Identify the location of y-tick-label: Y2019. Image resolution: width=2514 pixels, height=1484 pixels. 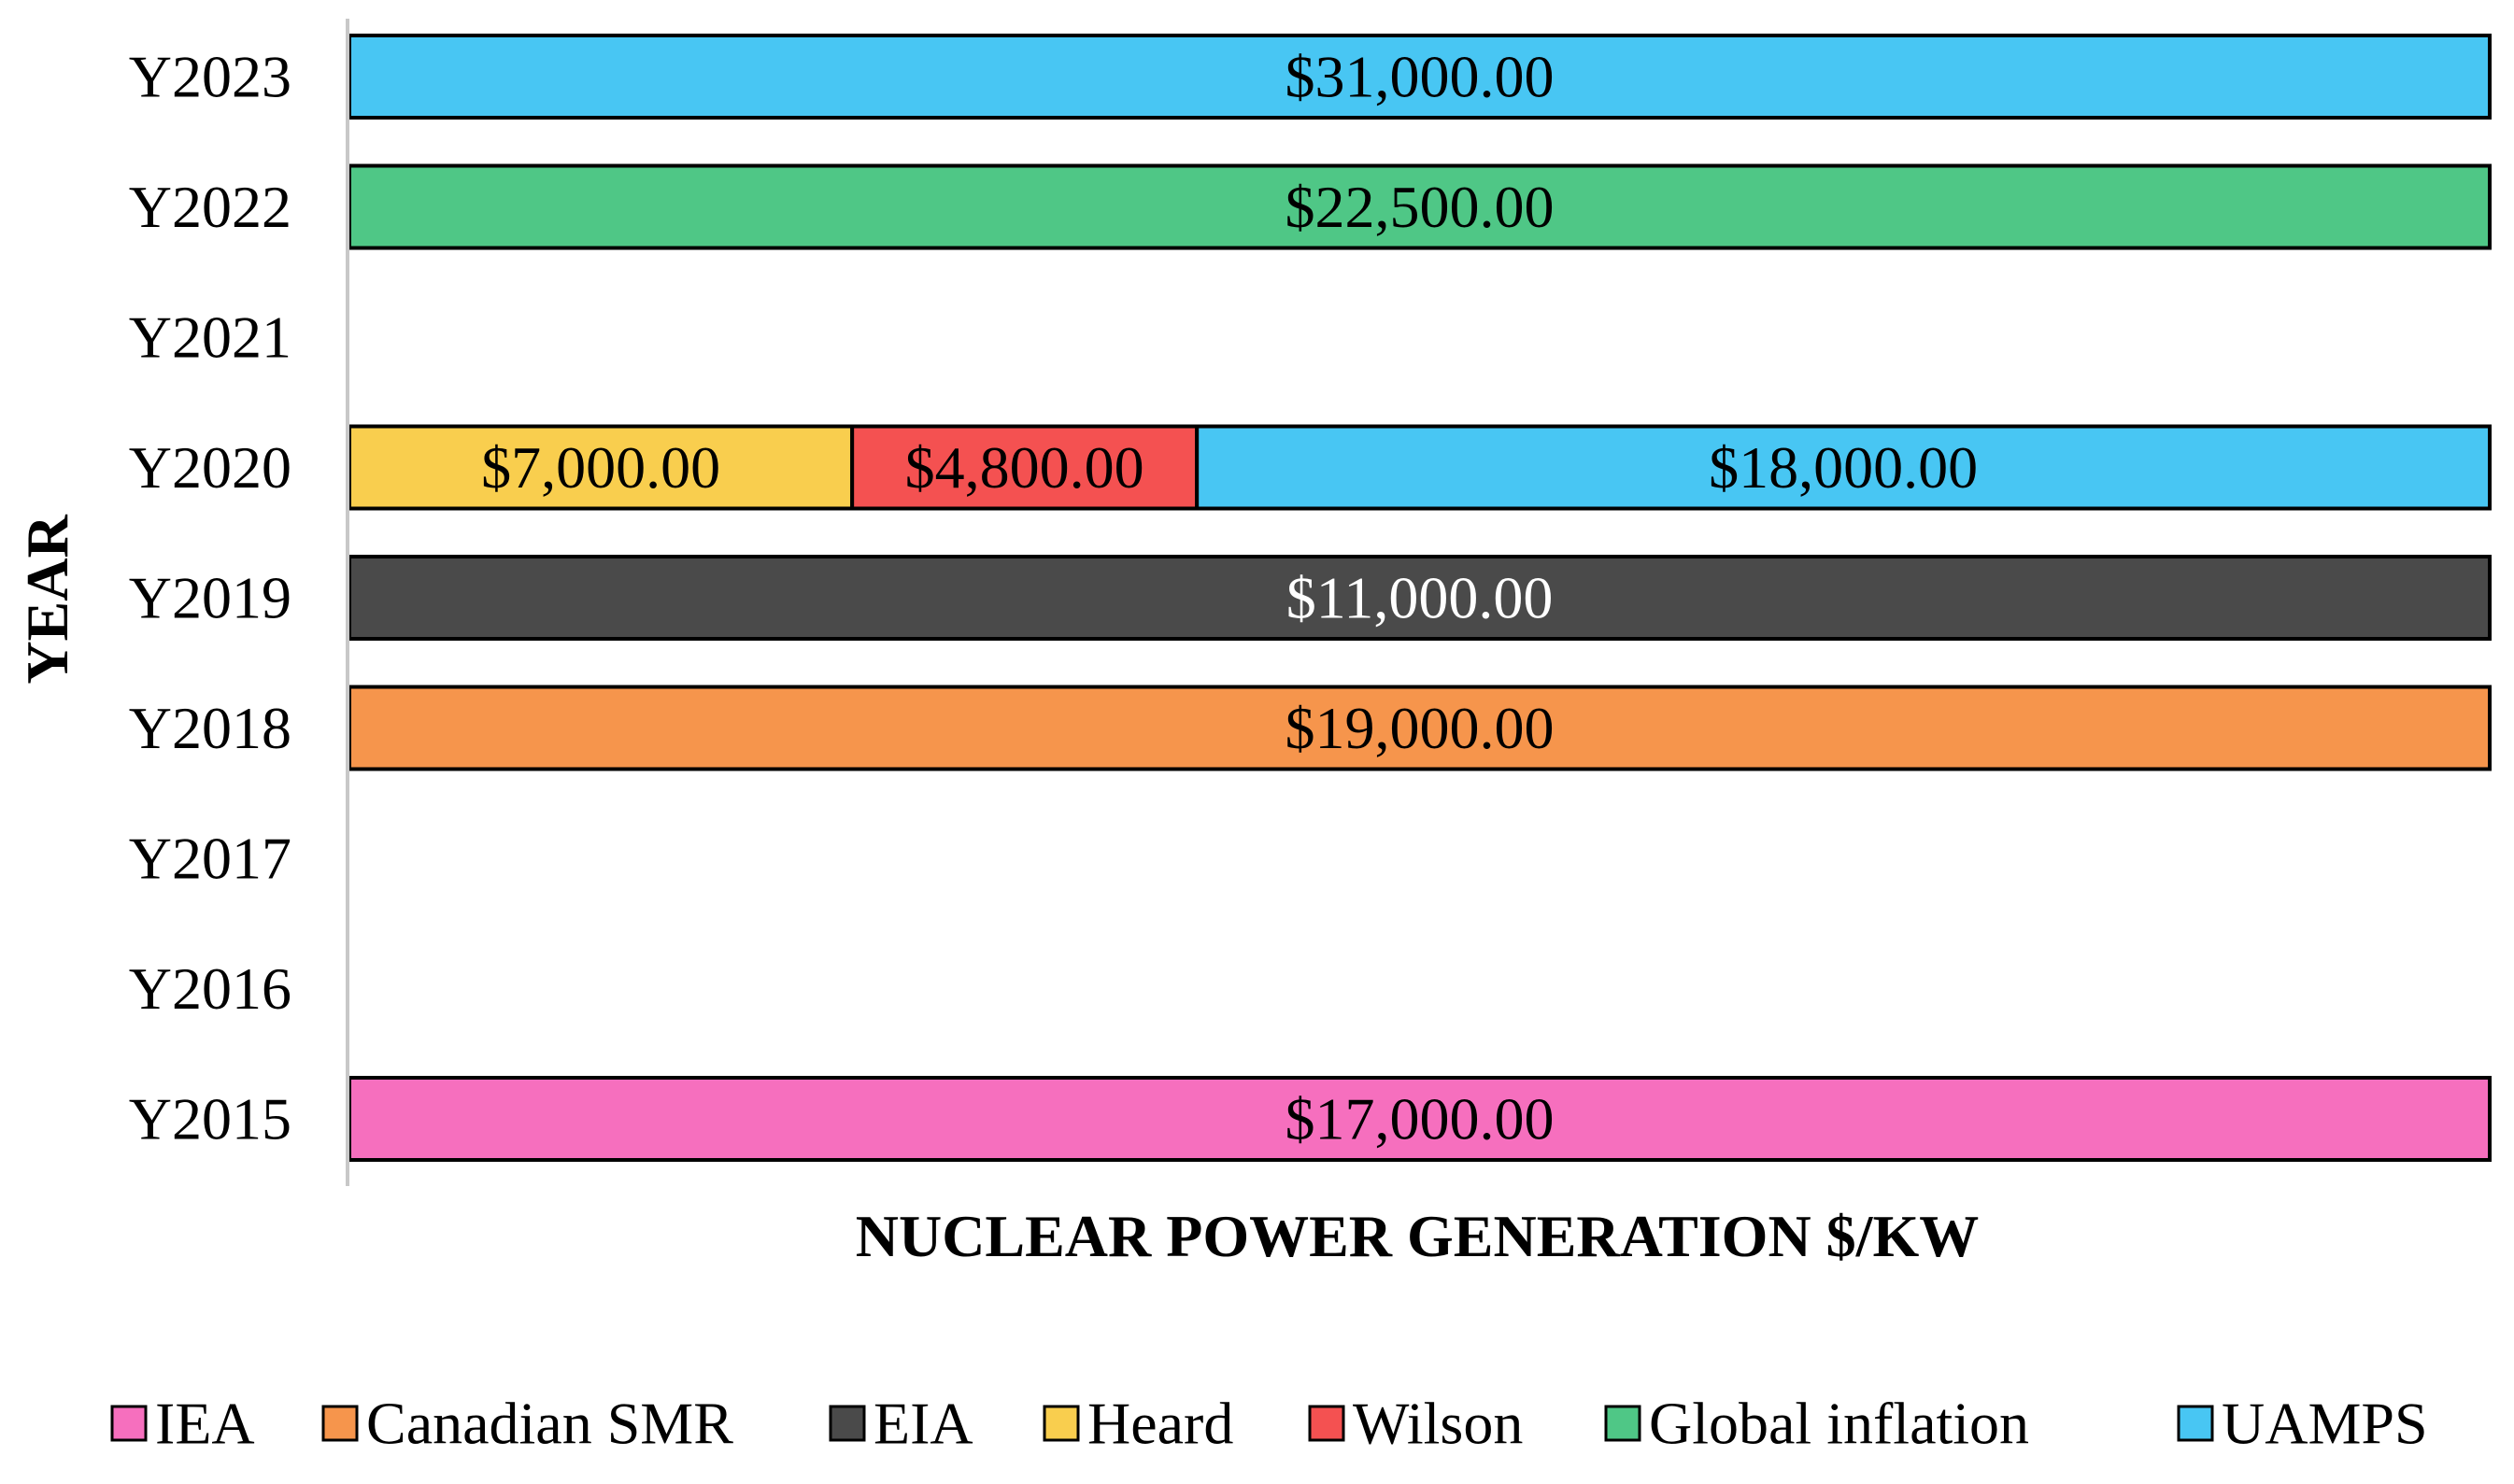
(210, 598).